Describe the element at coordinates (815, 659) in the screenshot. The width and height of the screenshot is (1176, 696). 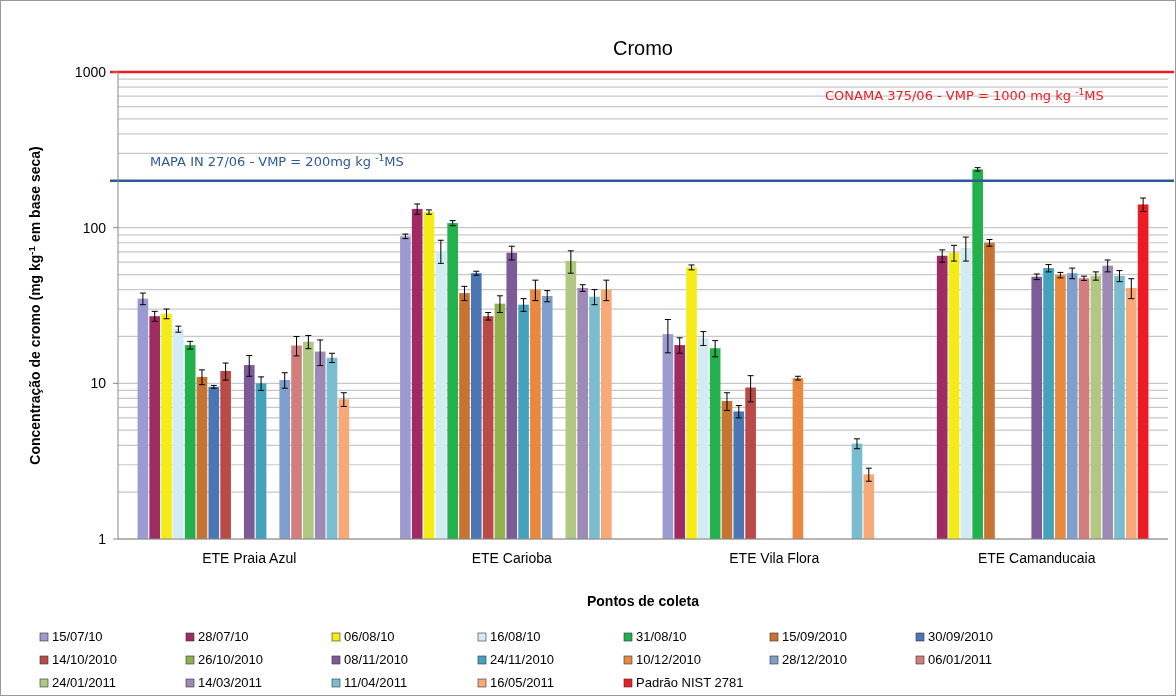
I see `legend-label: 28/12/2010` at that location.